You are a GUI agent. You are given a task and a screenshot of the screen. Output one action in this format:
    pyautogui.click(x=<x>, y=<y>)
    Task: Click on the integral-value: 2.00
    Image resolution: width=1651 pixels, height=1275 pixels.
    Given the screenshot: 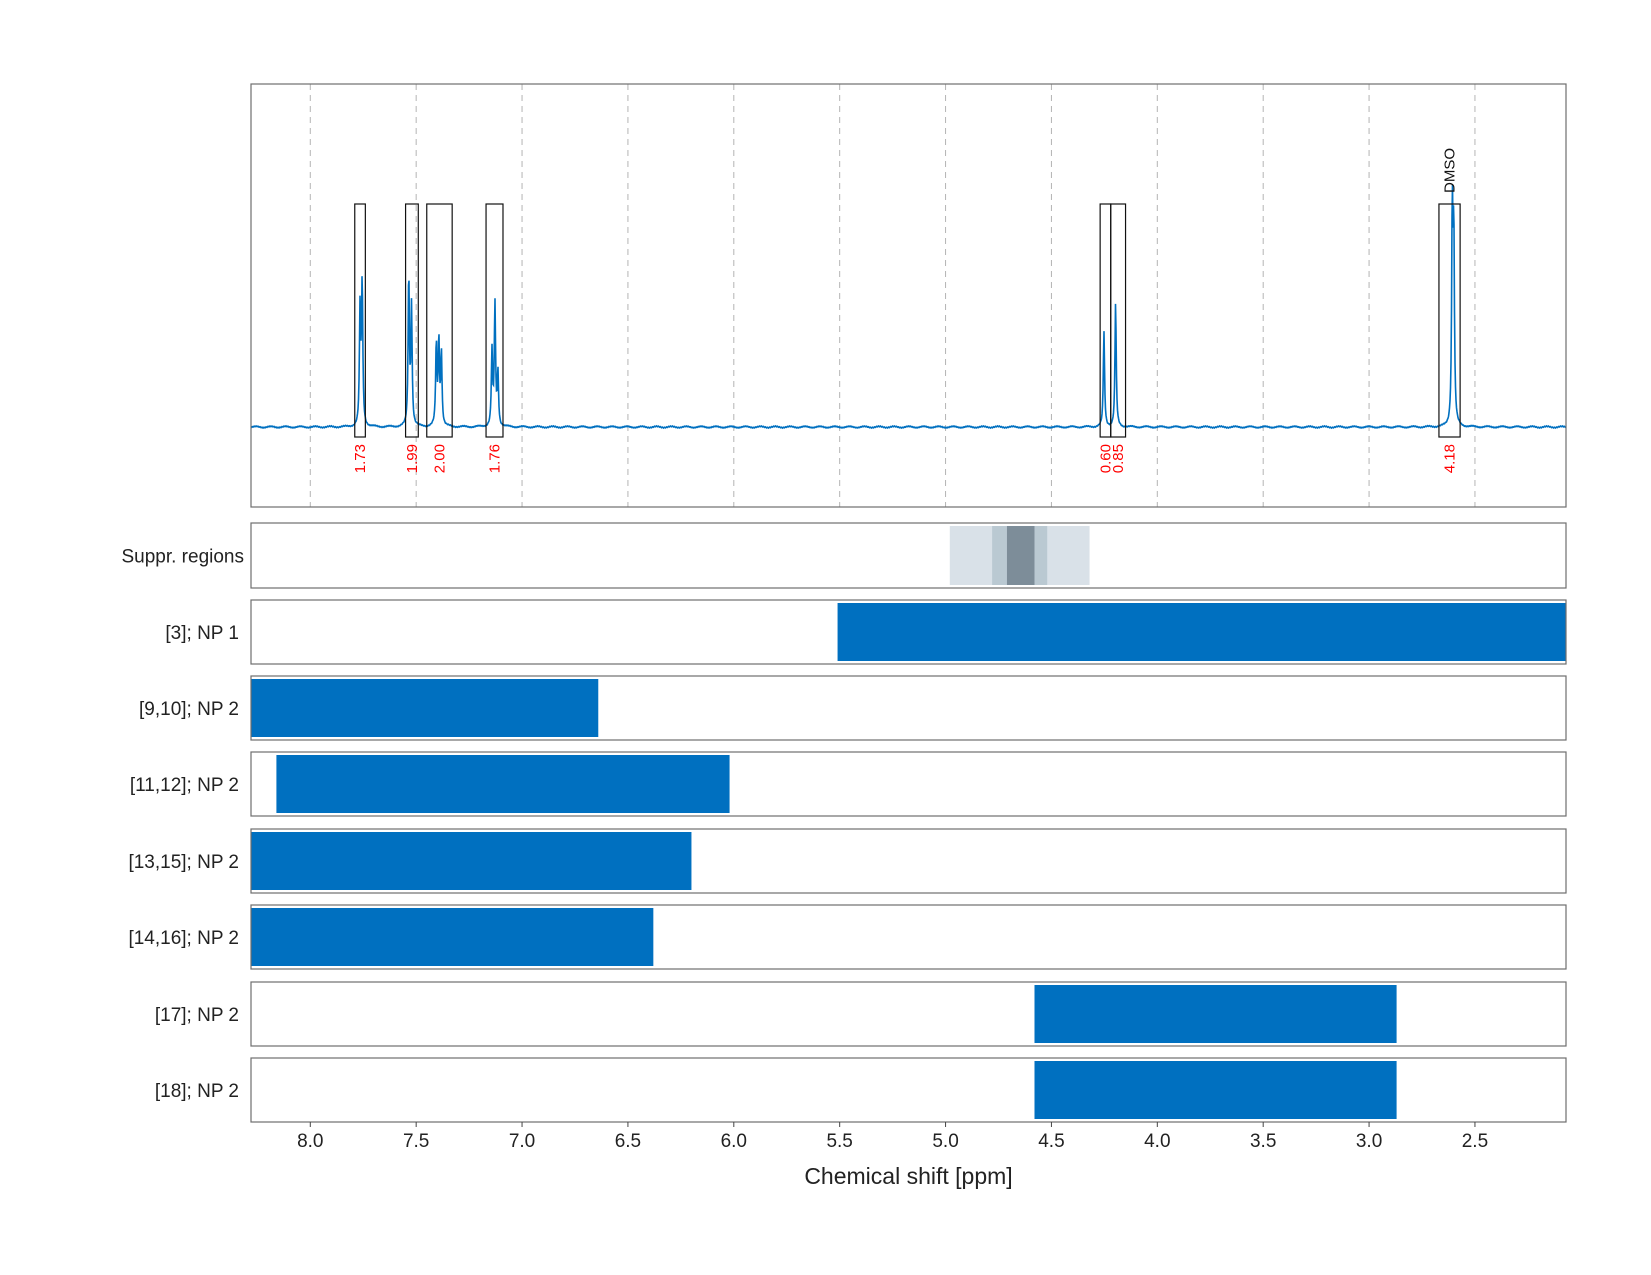 What is the action you would take?
    pyautogui.click(x=439, y=458)
    